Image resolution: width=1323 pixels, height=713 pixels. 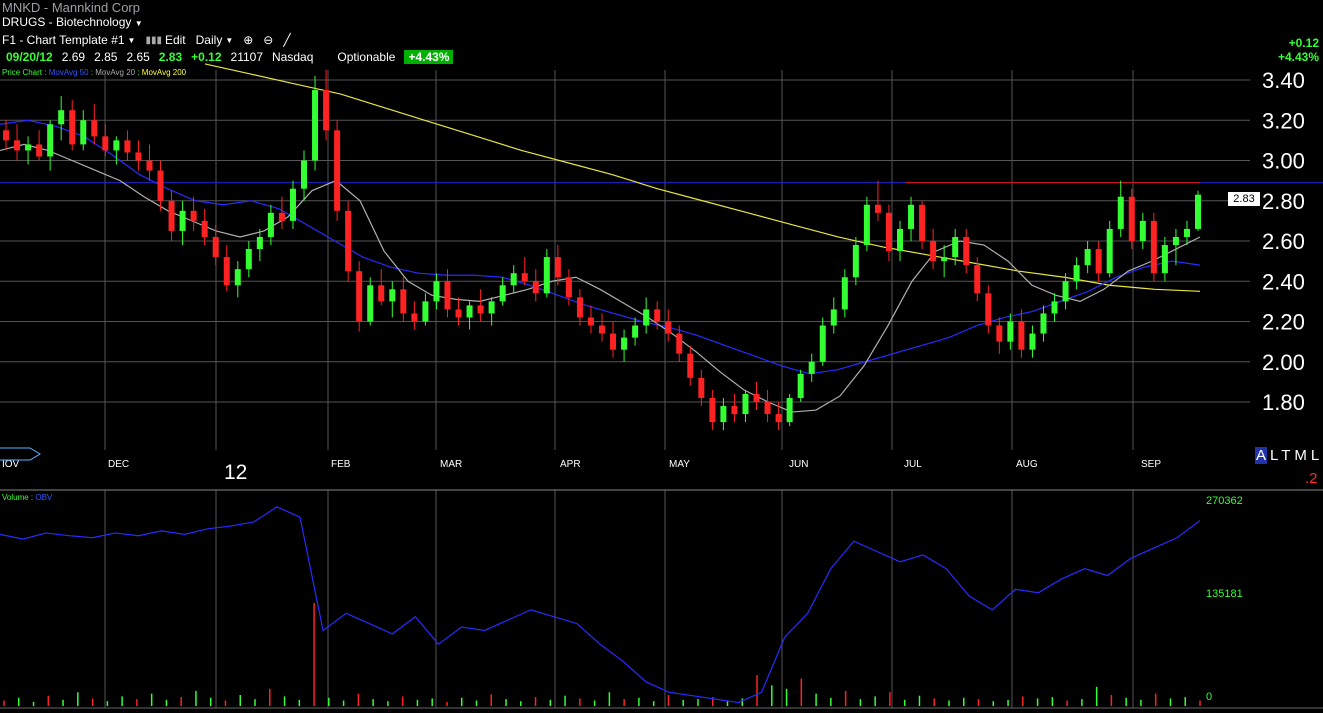 What do you see at coordinates (68, 72) in the screenshot?
I see `legend-ma50: MovAvg 50` at bounding box center [68, 72].